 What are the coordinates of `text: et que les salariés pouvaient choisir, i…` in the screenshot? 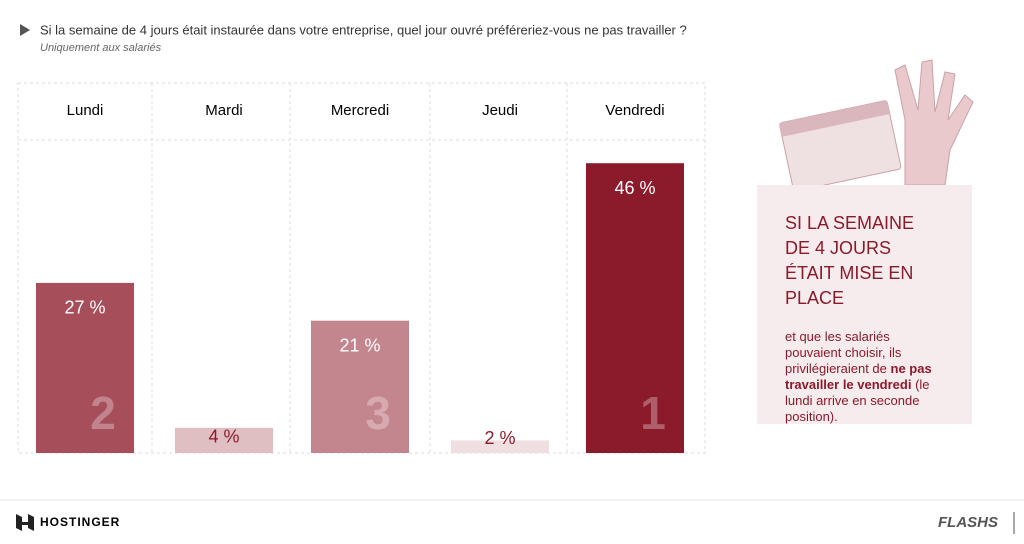 It's located at (843, 352).